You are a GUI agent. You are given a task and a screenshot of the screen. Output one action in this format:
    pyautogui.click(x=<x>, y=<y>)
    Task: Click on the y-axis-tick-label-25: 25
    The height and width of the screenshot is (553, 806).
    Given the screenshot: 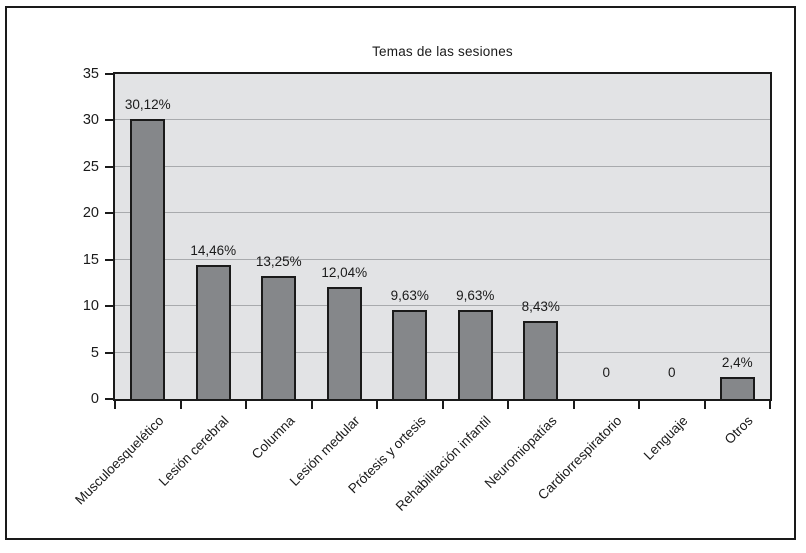 What is the action you would take?
    pyautogui.click(x=90, y=166)
    